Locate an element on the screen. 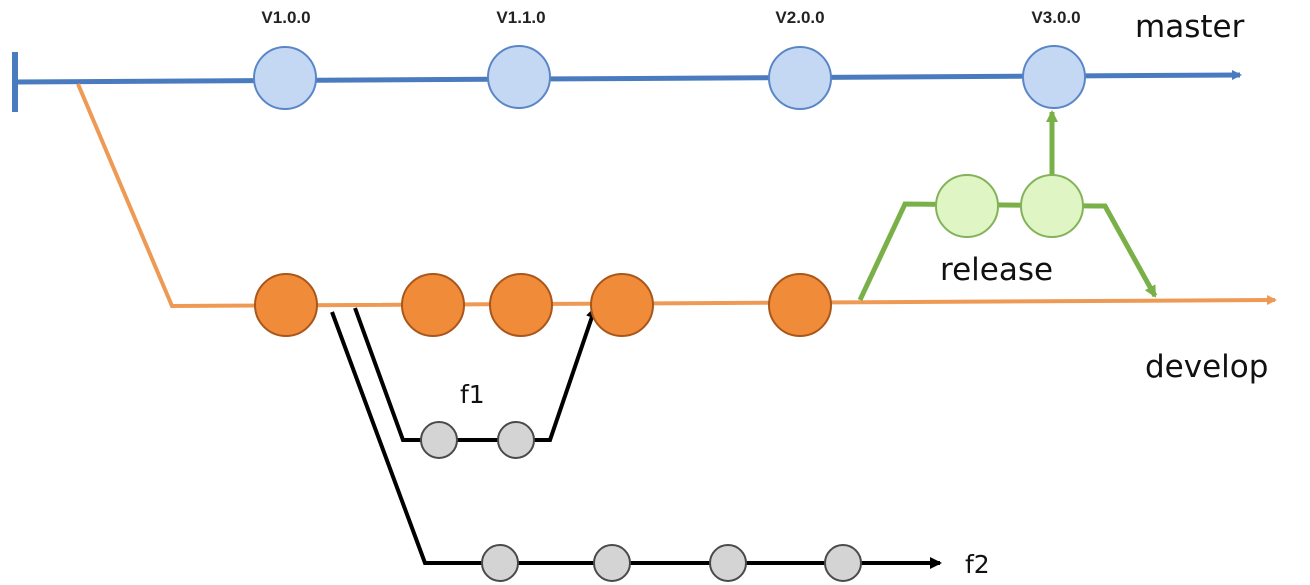 This screenshot has height=585, width=1310. release-branch-line is located at coordinates (1007, 251).